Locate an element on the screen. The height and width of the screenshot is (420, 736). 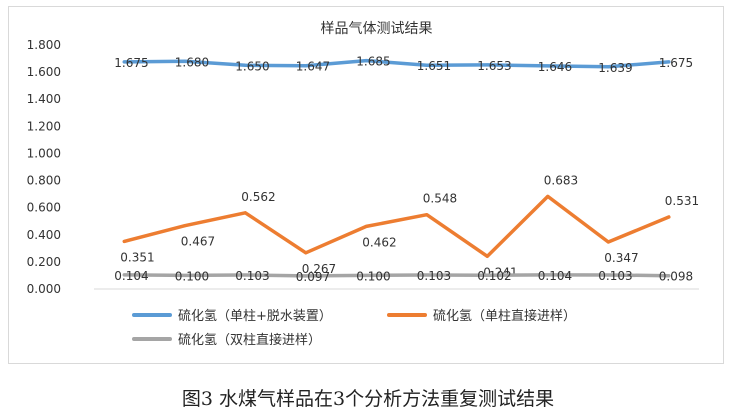
data-label: 0.098 is located at coordinates (676, 277).